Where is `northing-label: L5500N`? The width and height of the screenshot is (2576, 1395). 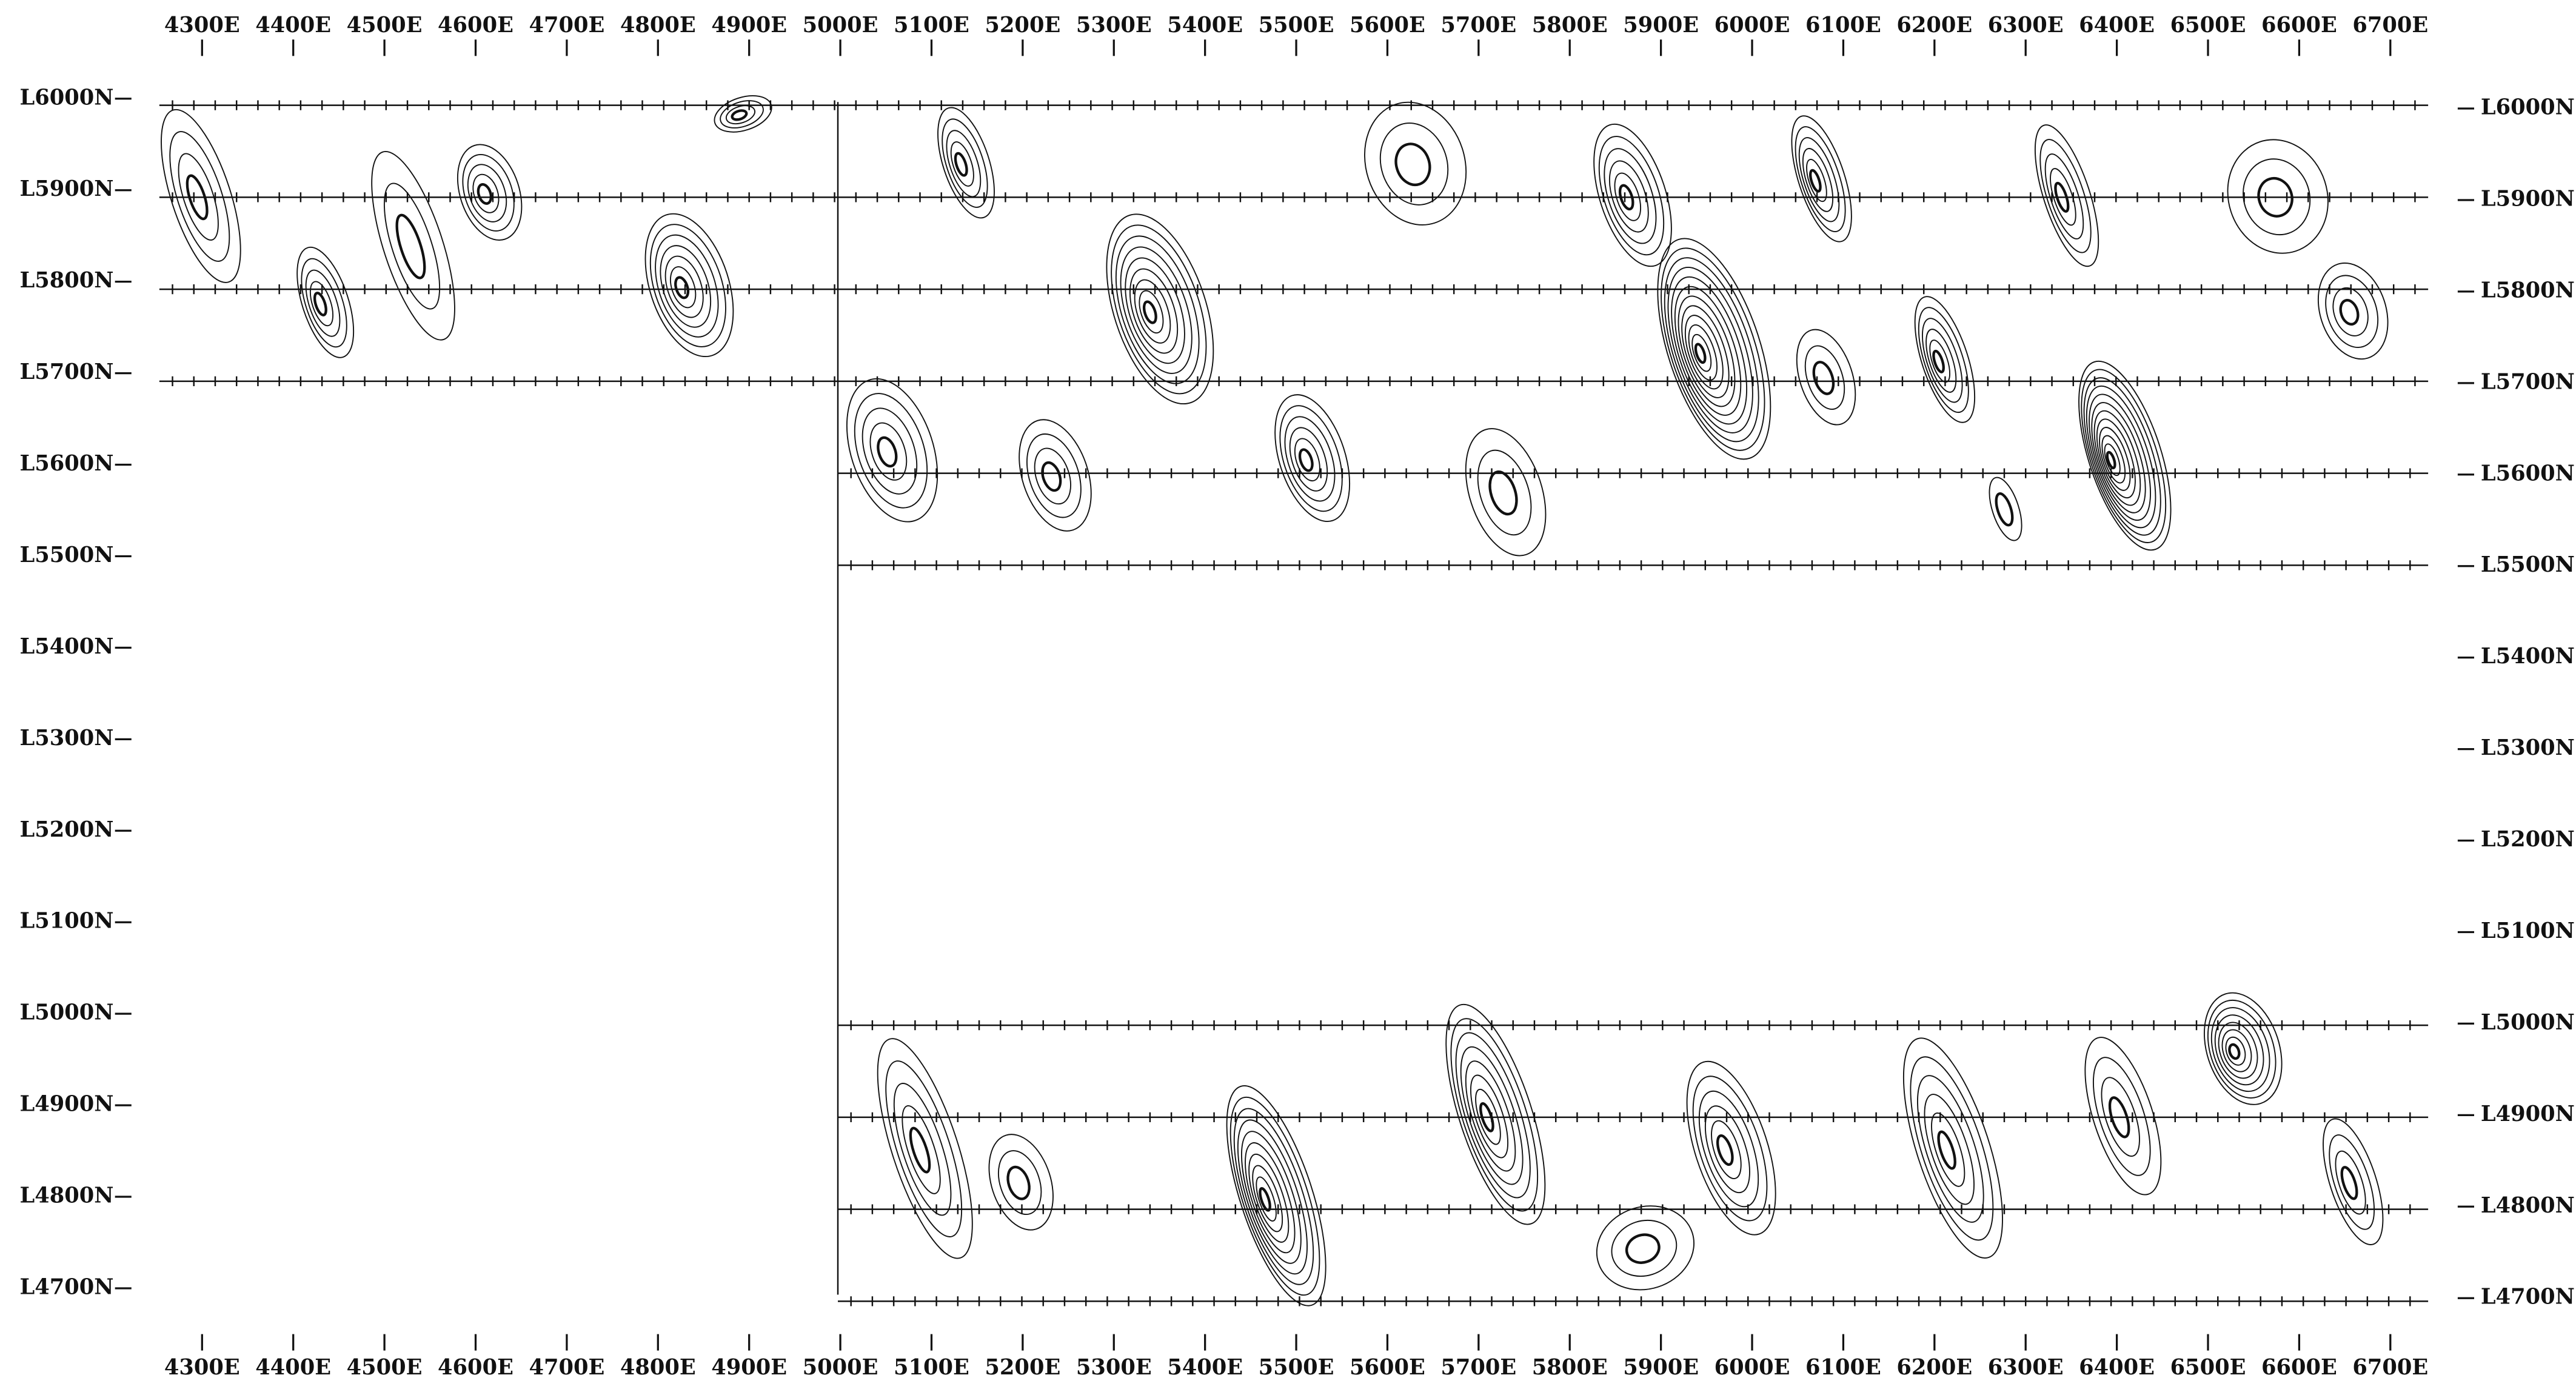
northing-label: L5500N is located at coordinates (67, 555).